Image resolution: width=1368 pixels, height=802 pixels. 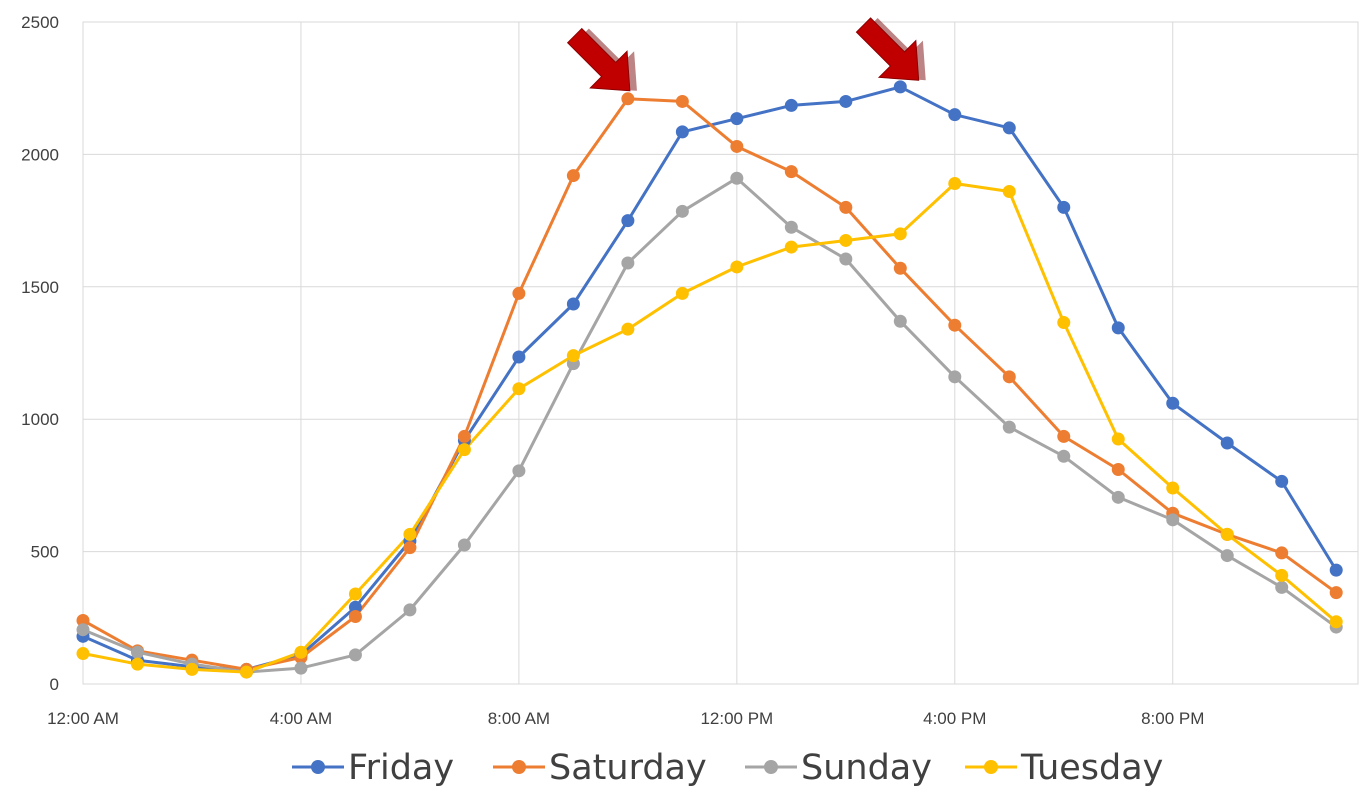 I want to click on legend-label: Saturday, so click(x=628, y=768).